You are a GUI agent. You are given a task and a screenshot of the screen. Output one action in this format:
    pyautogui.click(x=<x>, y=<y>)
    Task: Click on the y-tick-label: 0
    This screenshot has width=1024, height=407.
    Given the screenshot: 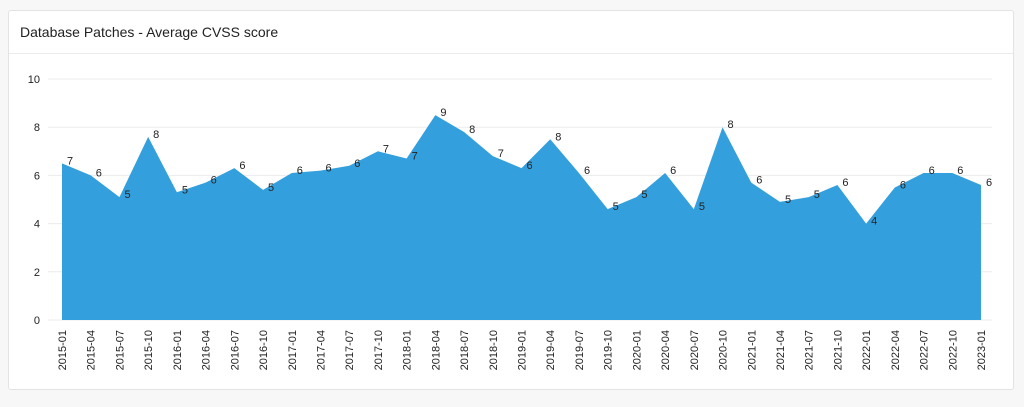 What is the action you would take?
    pyautogui.click(x=37, y=321)
    